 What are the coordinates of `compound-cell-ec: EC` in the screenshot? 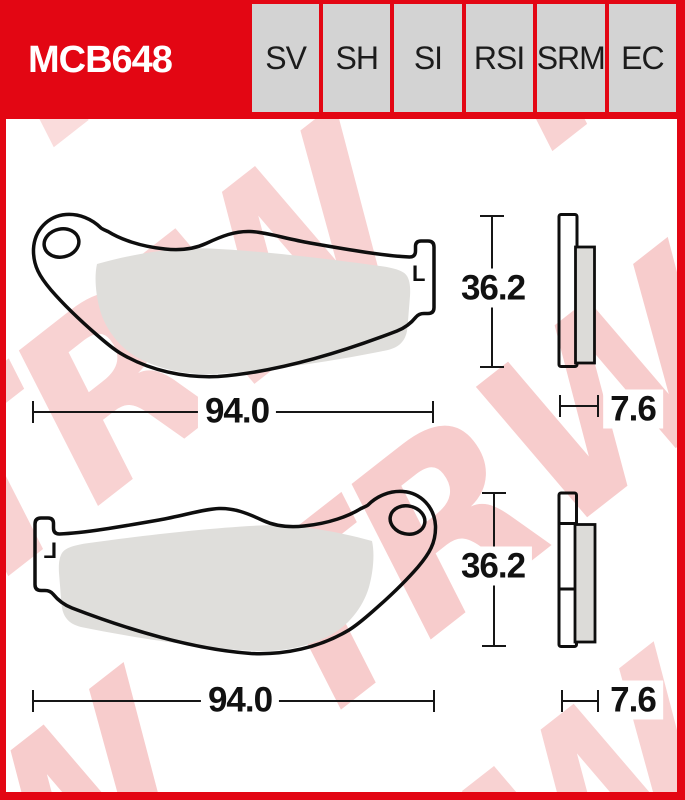 It's located at (642, 58).